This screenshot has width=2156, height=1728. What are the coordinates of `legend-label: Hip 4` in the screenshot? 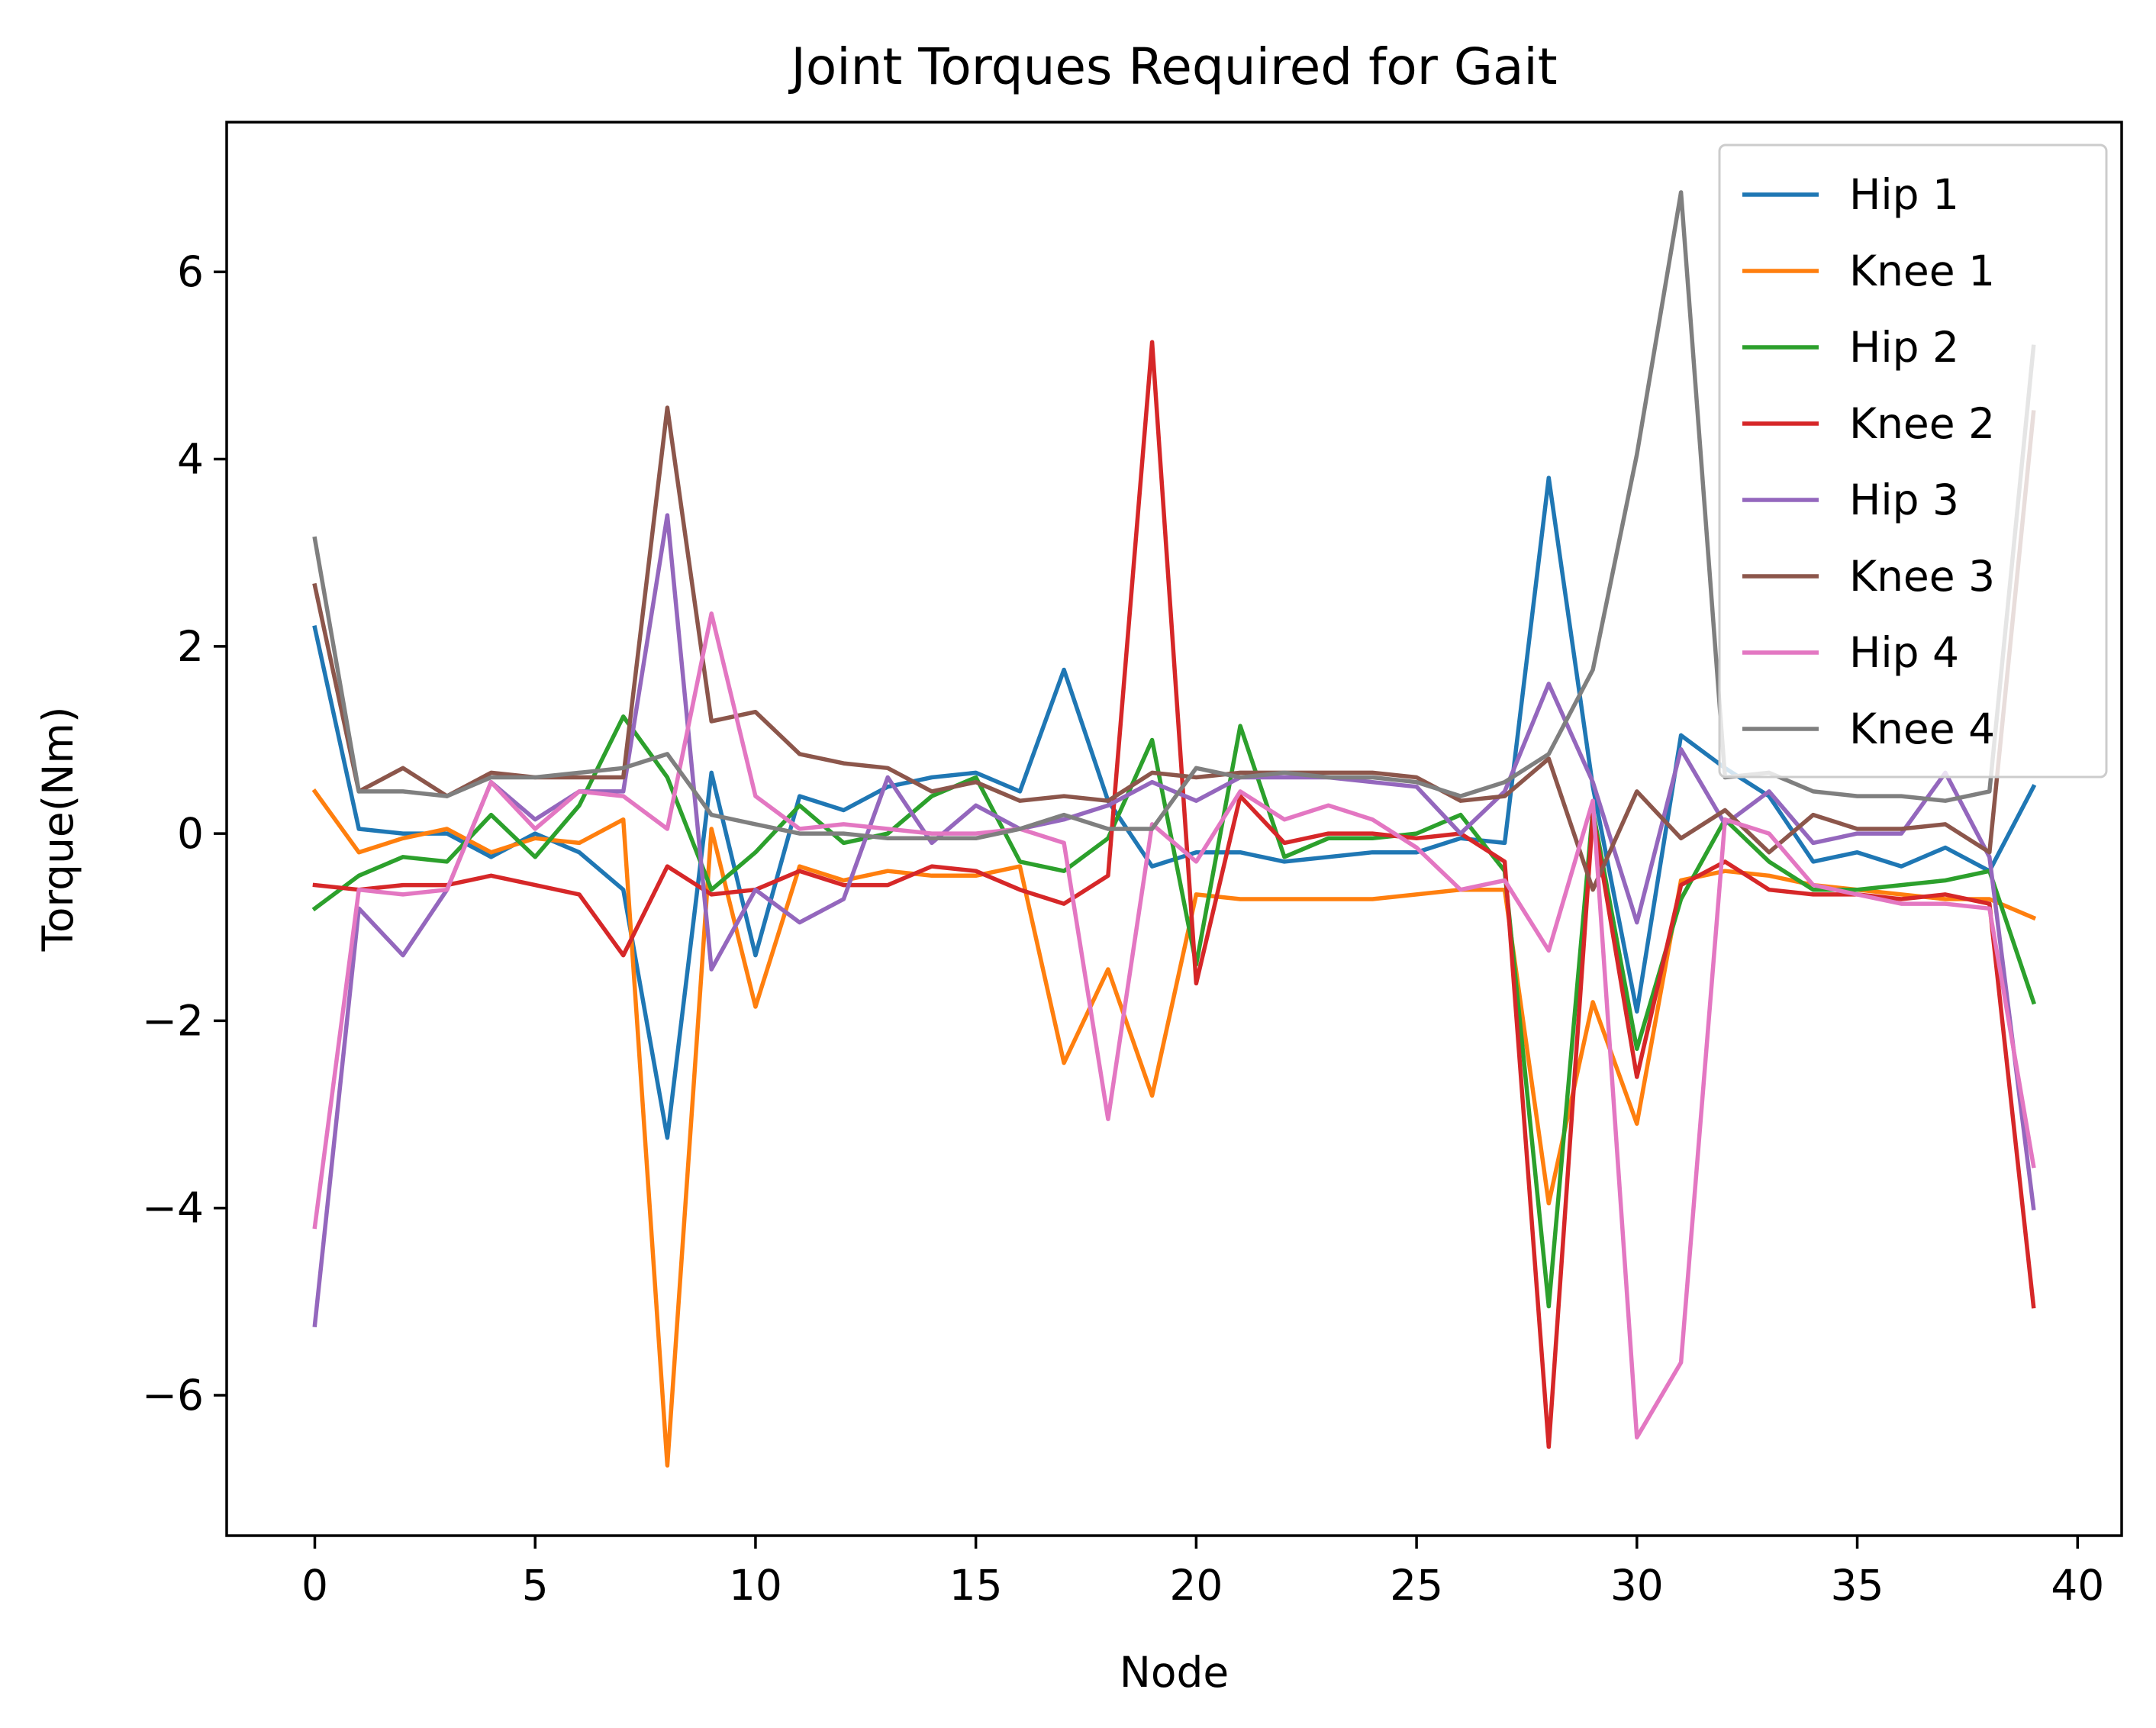 It's located at (1904, 652).